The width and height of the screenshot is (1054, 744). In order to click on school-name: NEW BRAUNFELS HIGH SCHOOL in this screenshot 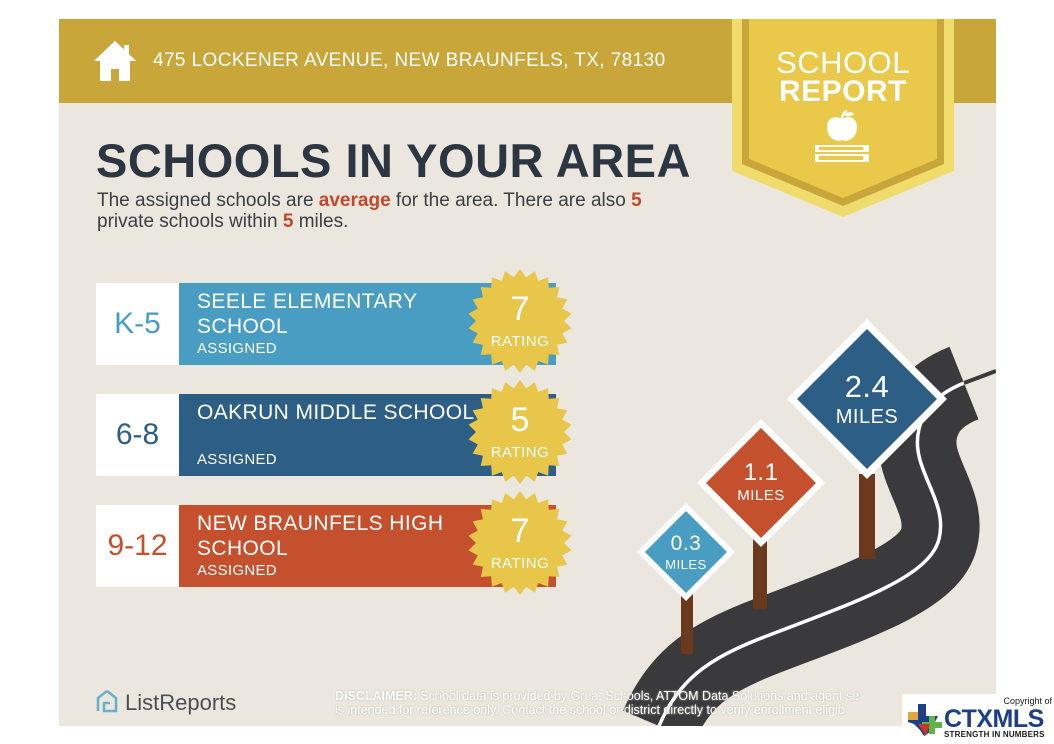, I will do `click(320, 536)`.